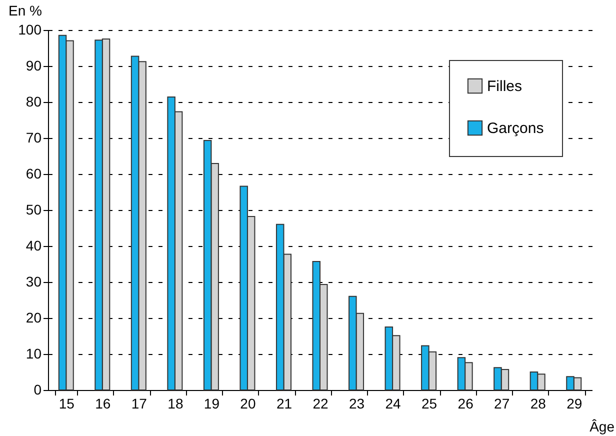 The height and width of the screenshot is (436, 616). Describe the element at coordinates (502, 404) in the screenshot. I see `x-tick-label: 27` at that location.